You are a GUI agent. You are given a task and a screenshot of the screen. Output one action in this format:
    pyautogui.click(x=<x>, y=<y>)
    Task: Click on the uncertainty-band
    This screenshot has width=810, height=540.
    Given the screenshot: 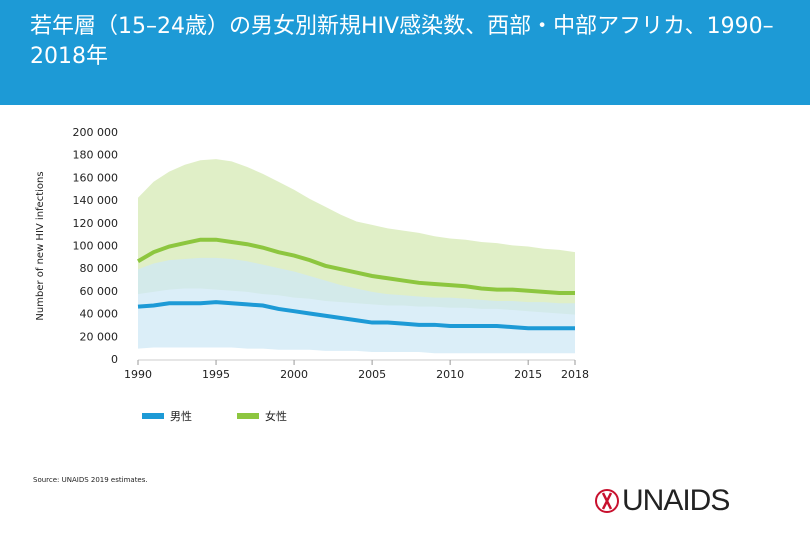 What is the action you would take?
    pyautogui.click(x=356, y=305)
    